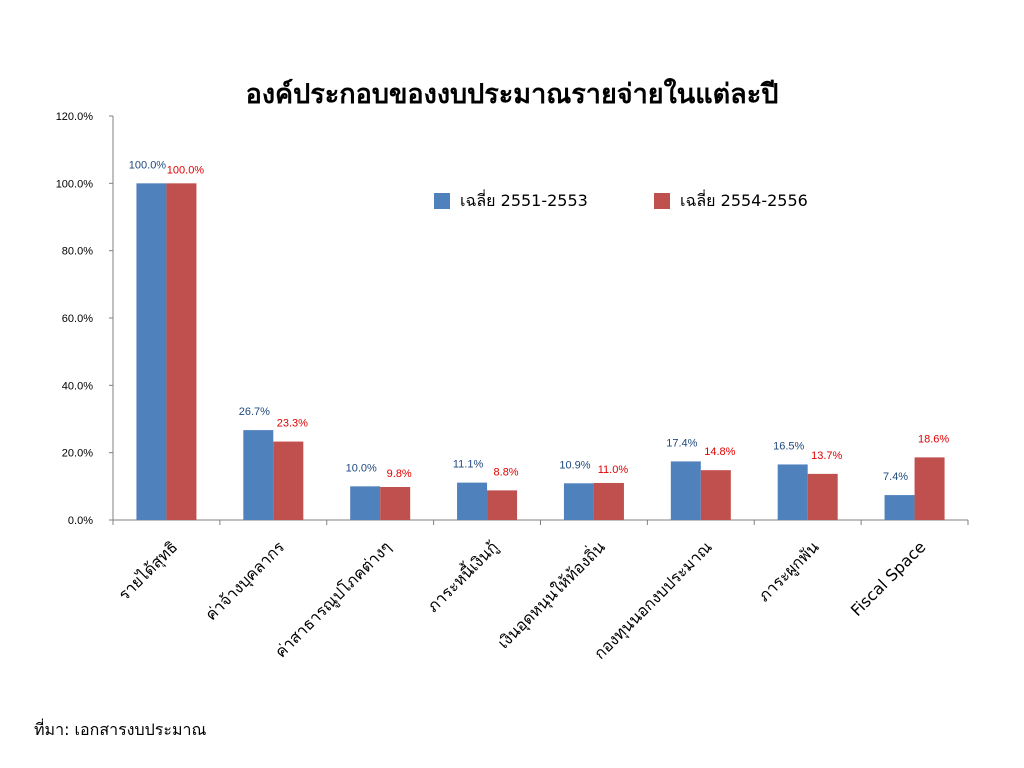 This screenshot has width=1024, height=768. Describe the element at coordinates (77, 454) in the screenshot. I see `y-tick-label: 20.0%` at that location.